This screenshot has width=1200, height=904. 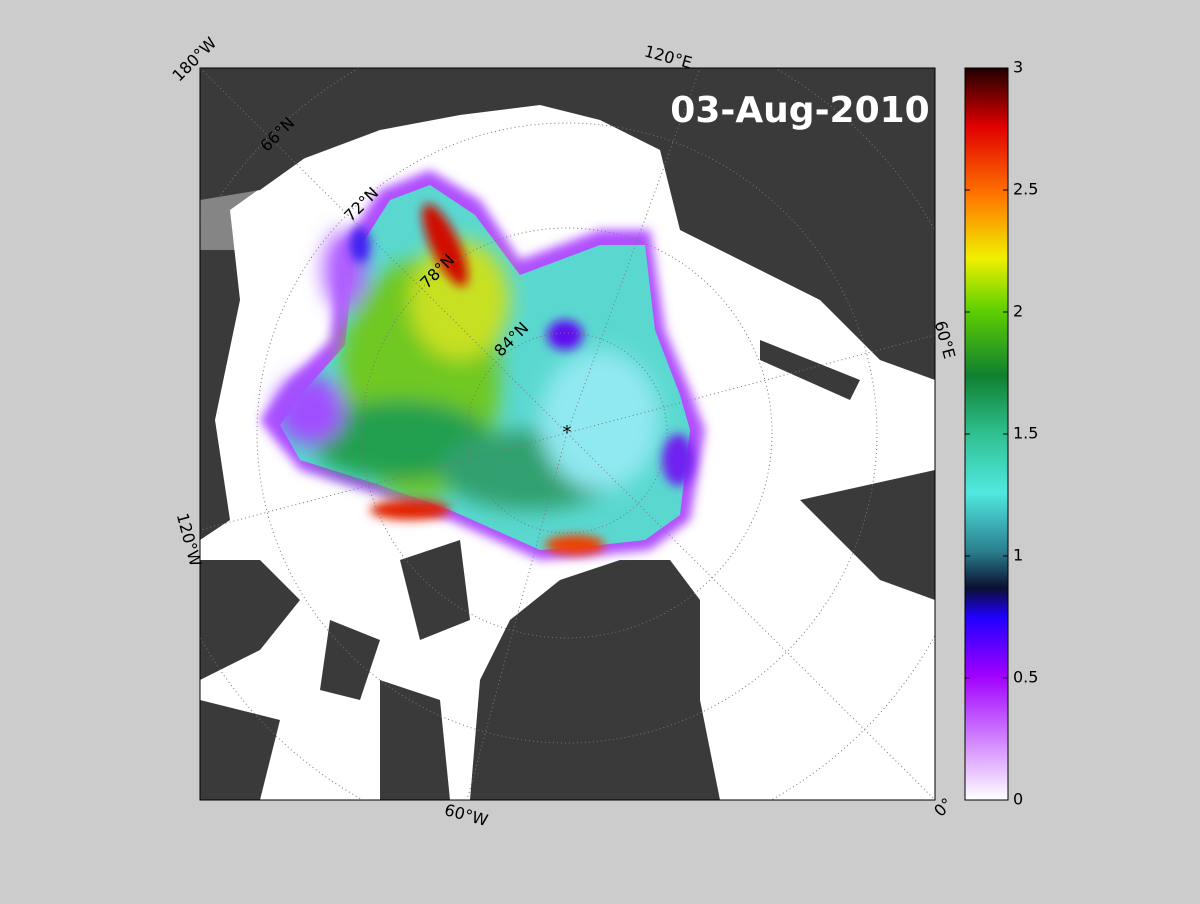 What do you see at coordinates (1018, 799) in the screenshot?
I see `colorbar-tick-label: 0` at bounding box center [1018, 799].